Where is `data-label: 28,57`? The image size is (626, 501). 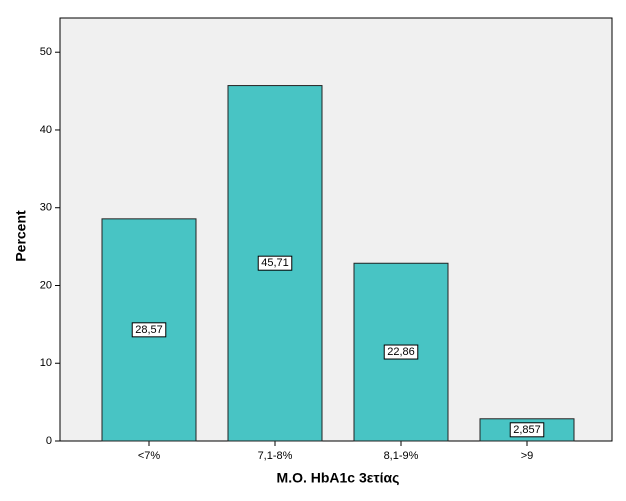
data-label: 28,57 is located at coordinates (149, 330).